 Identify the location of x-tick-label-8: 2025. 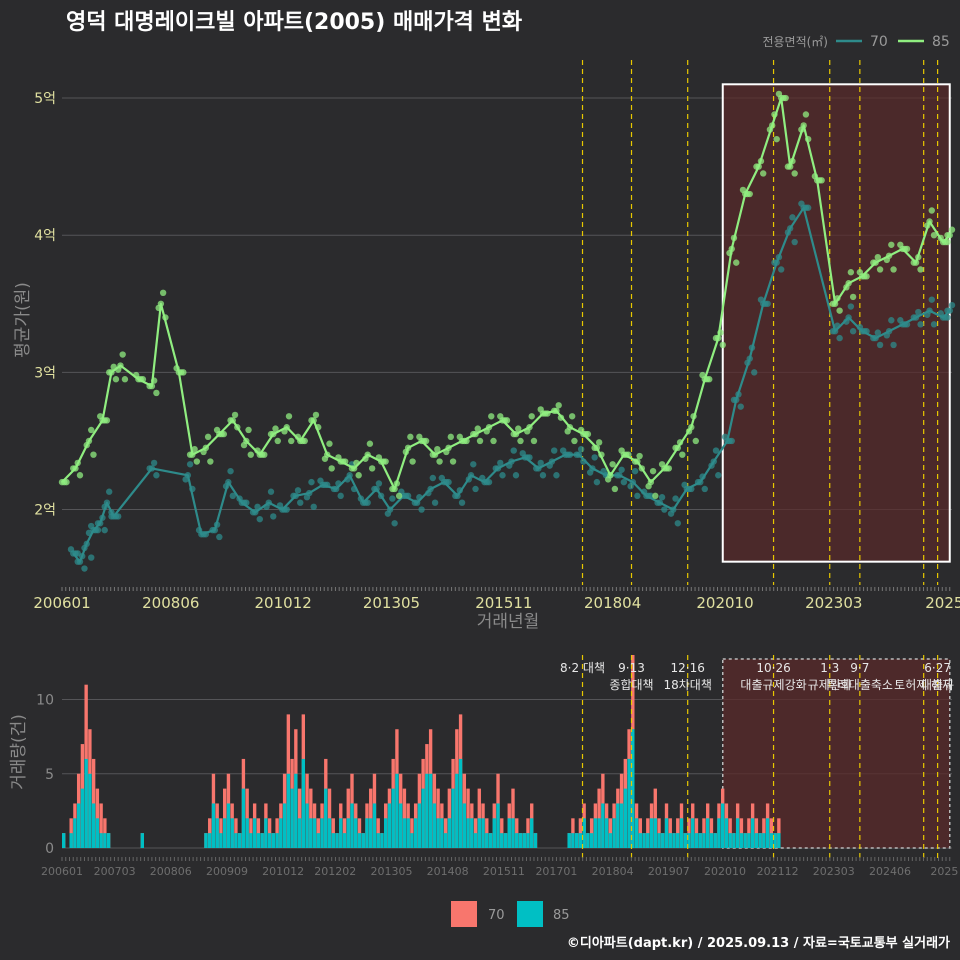
(942, 603).